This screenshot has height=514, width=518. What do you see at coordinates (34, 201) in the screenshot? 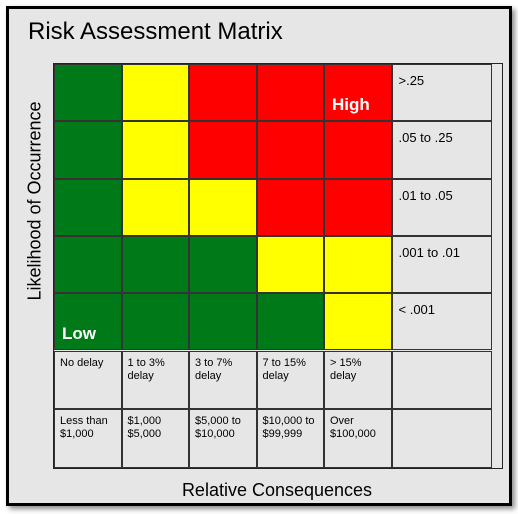
I see `y-axis-label-text: Likelihood of Occurrence` at bounding box center [34, 201].